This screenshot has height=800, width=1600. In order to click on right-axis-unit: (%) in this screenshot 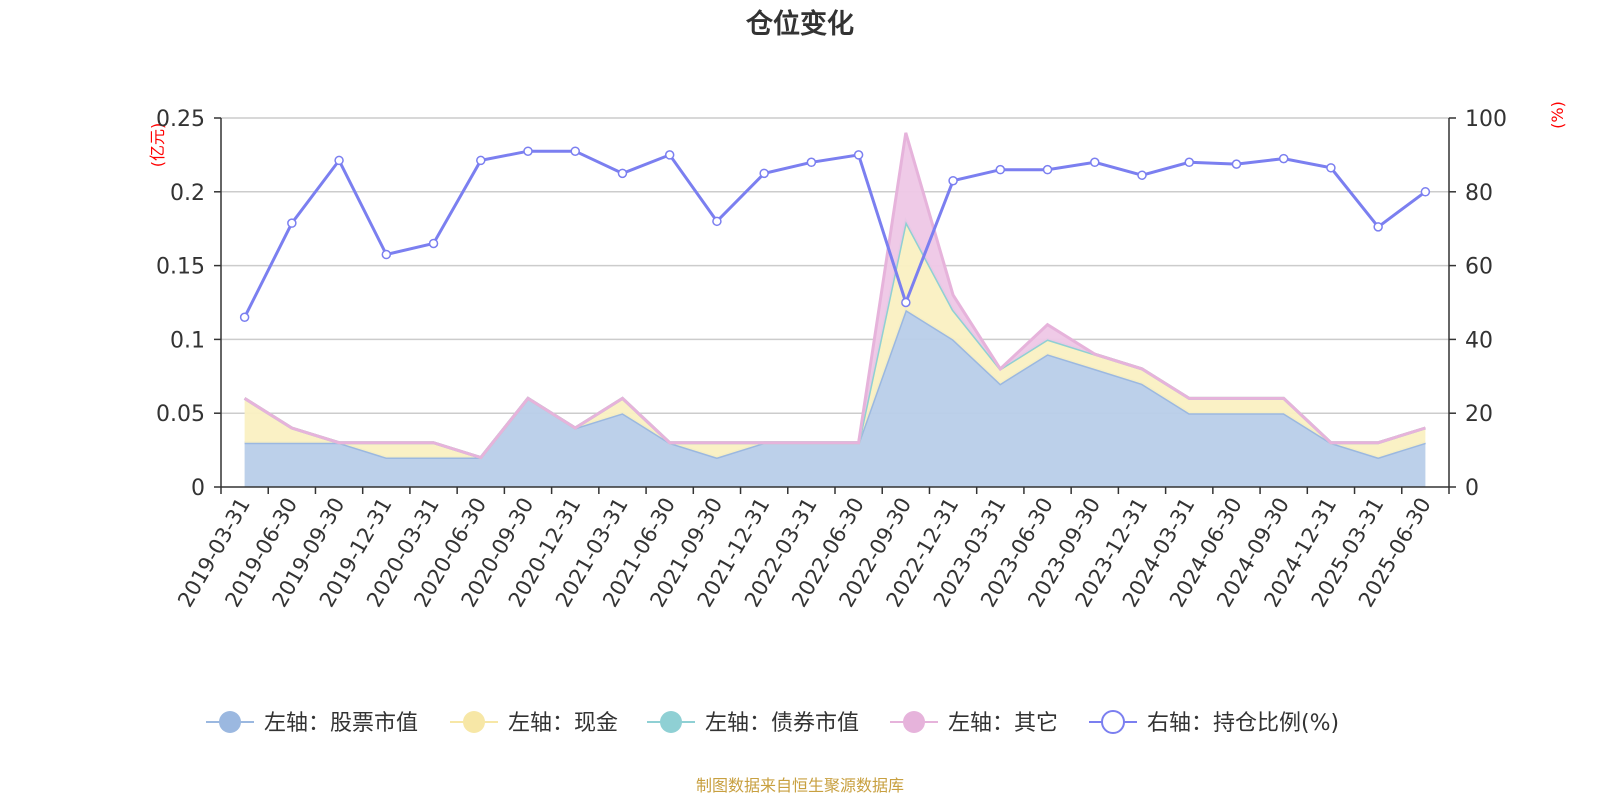, I will do `click(1557, 115)`.